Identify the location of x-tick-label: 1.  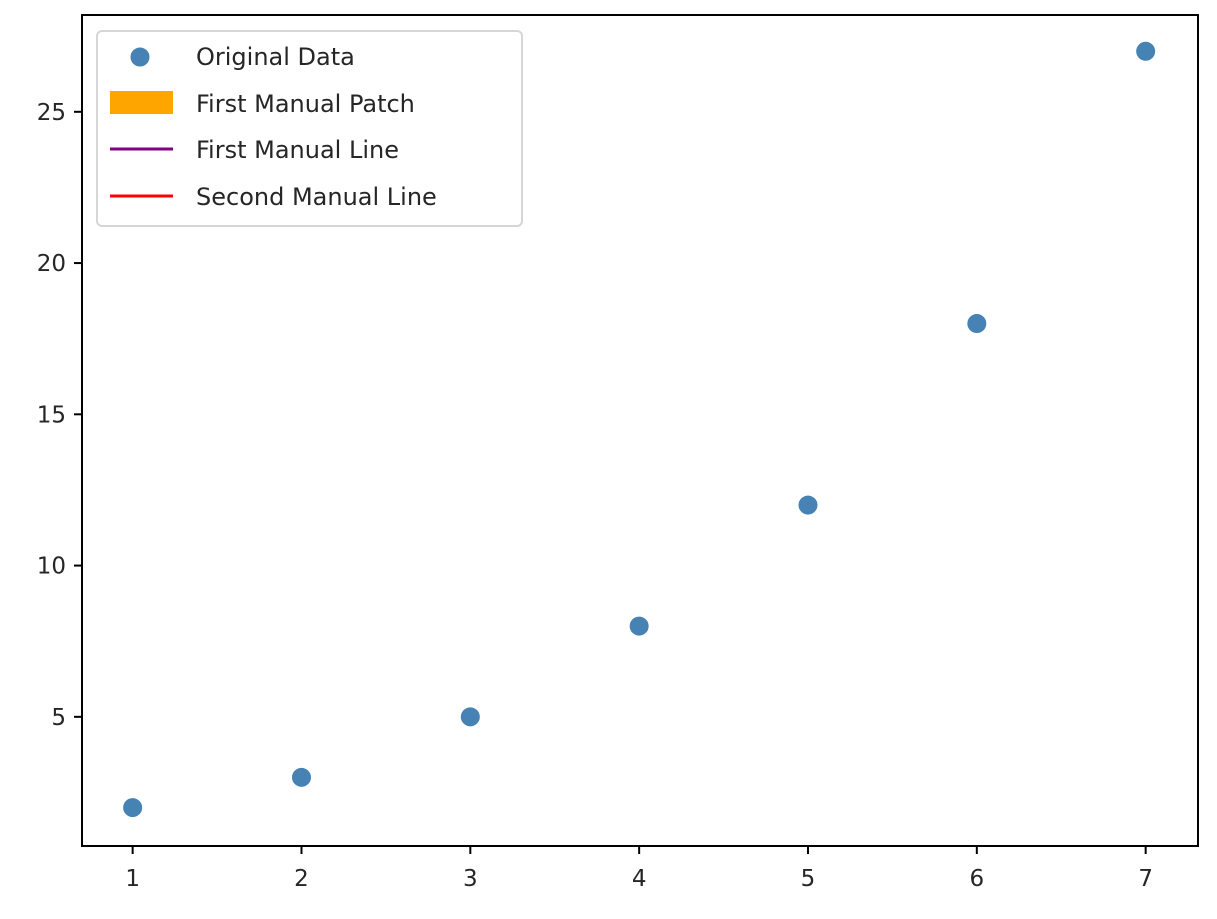
(132, 879).